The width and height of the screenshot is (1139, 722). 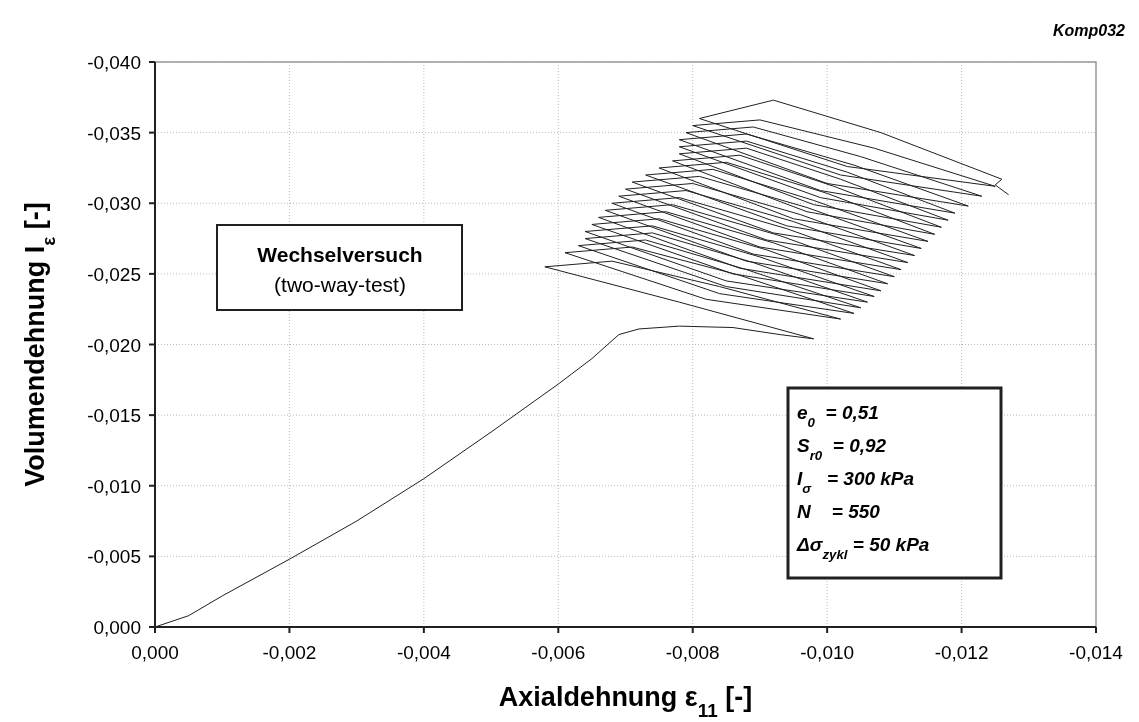 What do you see at coordinates (1096, 652) in the screenshot?
I see `x-tick-label: -0,014` at bounding box center [1096, 652].